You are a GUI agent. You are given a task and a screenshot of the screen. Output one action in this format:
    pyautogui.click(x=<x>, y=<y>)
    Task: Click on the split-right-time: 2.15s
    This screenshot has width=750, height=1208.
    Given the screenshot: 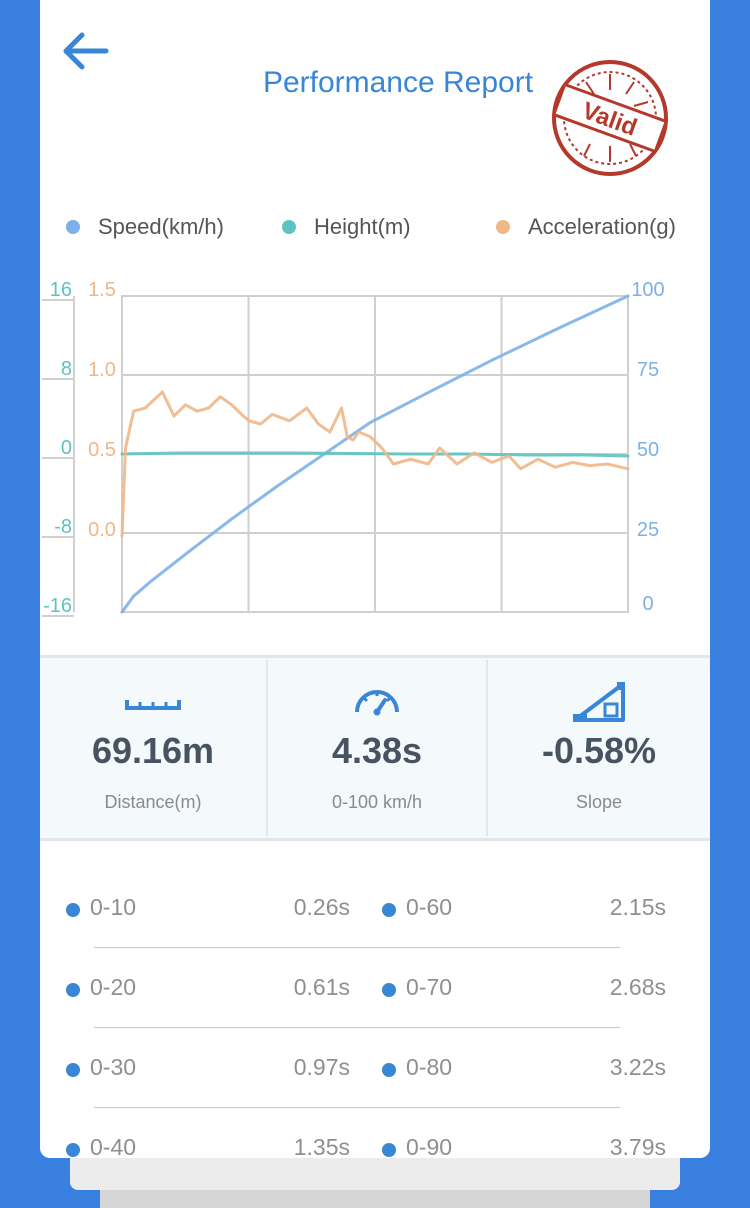 What is the action you would take?
    pyautogui.click(x=637, y=907)
    